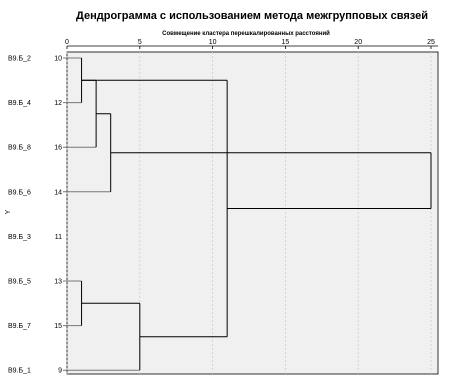 The image size is (450, 375). I want to click on x-tick-label: 20, so click(358, 42).